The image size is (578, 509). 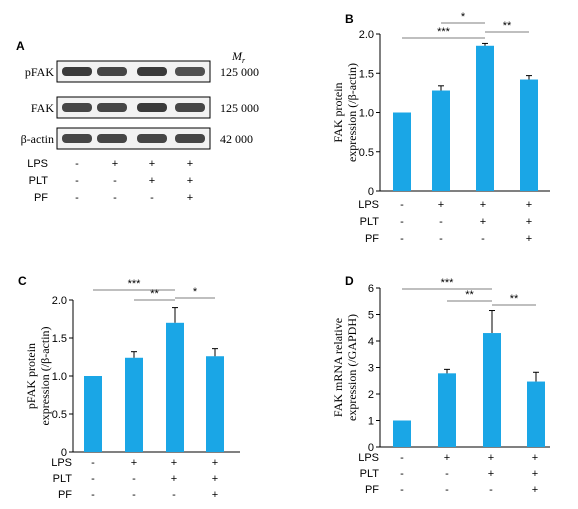 I want to click on y-tick-label: 4, so click(x=371, y=342).